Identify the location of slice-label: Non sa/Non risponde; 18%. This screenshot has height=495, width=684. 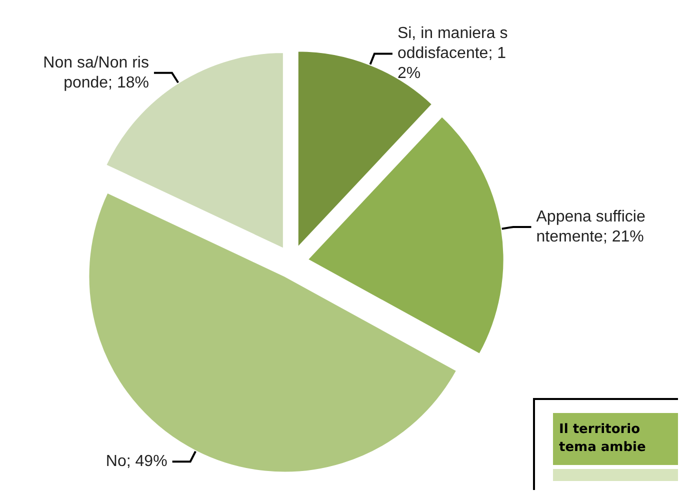
(96, 73).